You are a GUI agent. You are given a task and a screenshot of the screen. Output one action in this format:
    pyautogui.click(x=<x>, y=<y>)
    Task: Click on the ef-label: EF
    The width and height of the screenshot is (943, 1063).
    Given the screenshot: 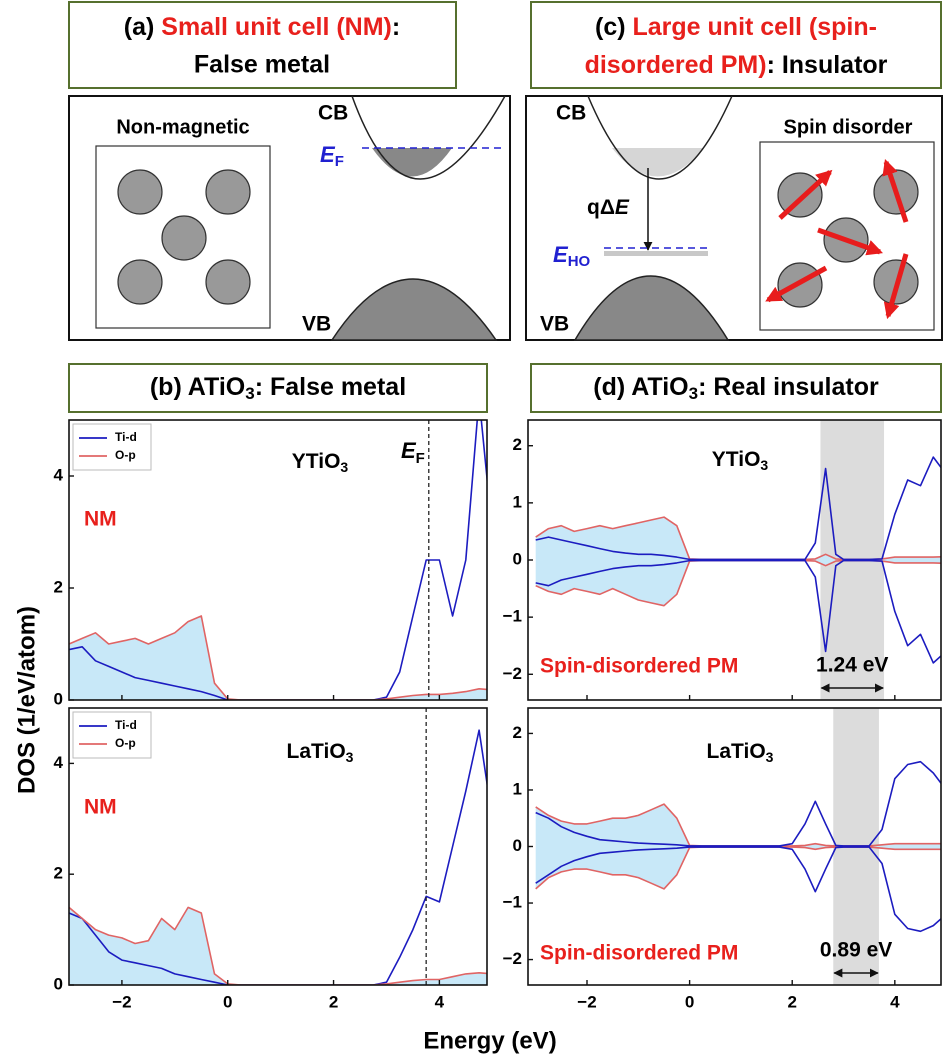 What is the action you would take?
    pyautogui.click(x=332, y=156)
    